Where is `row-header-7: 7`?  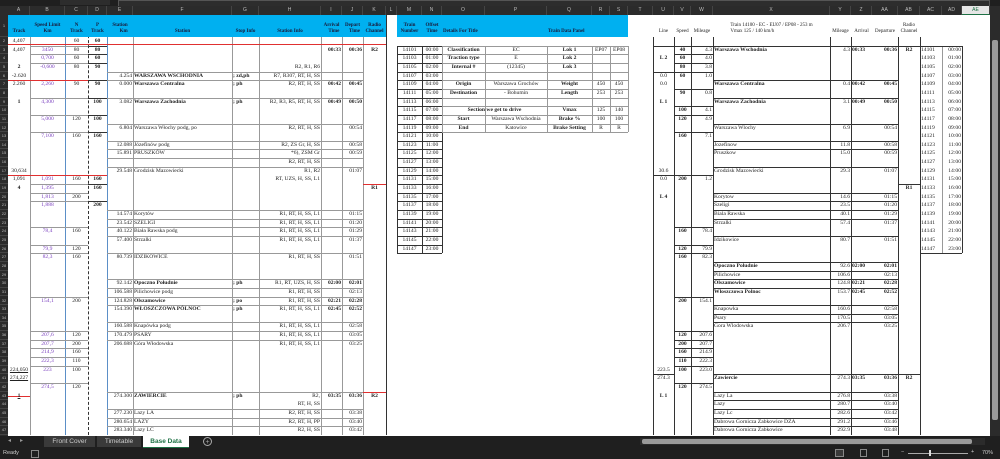
row-header-7: 7 is located at coordinates (4, 84).